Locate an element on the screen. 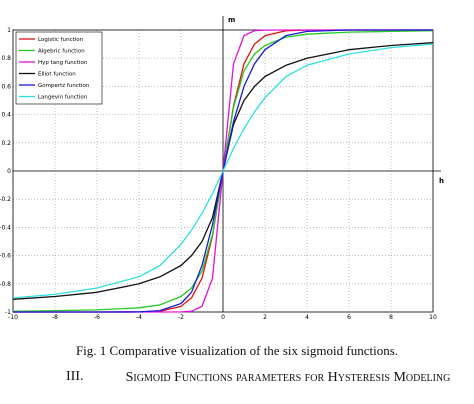 This screenshot has height=404, width=474. x-tick-label: 2 is located at coordinates (265, 317).